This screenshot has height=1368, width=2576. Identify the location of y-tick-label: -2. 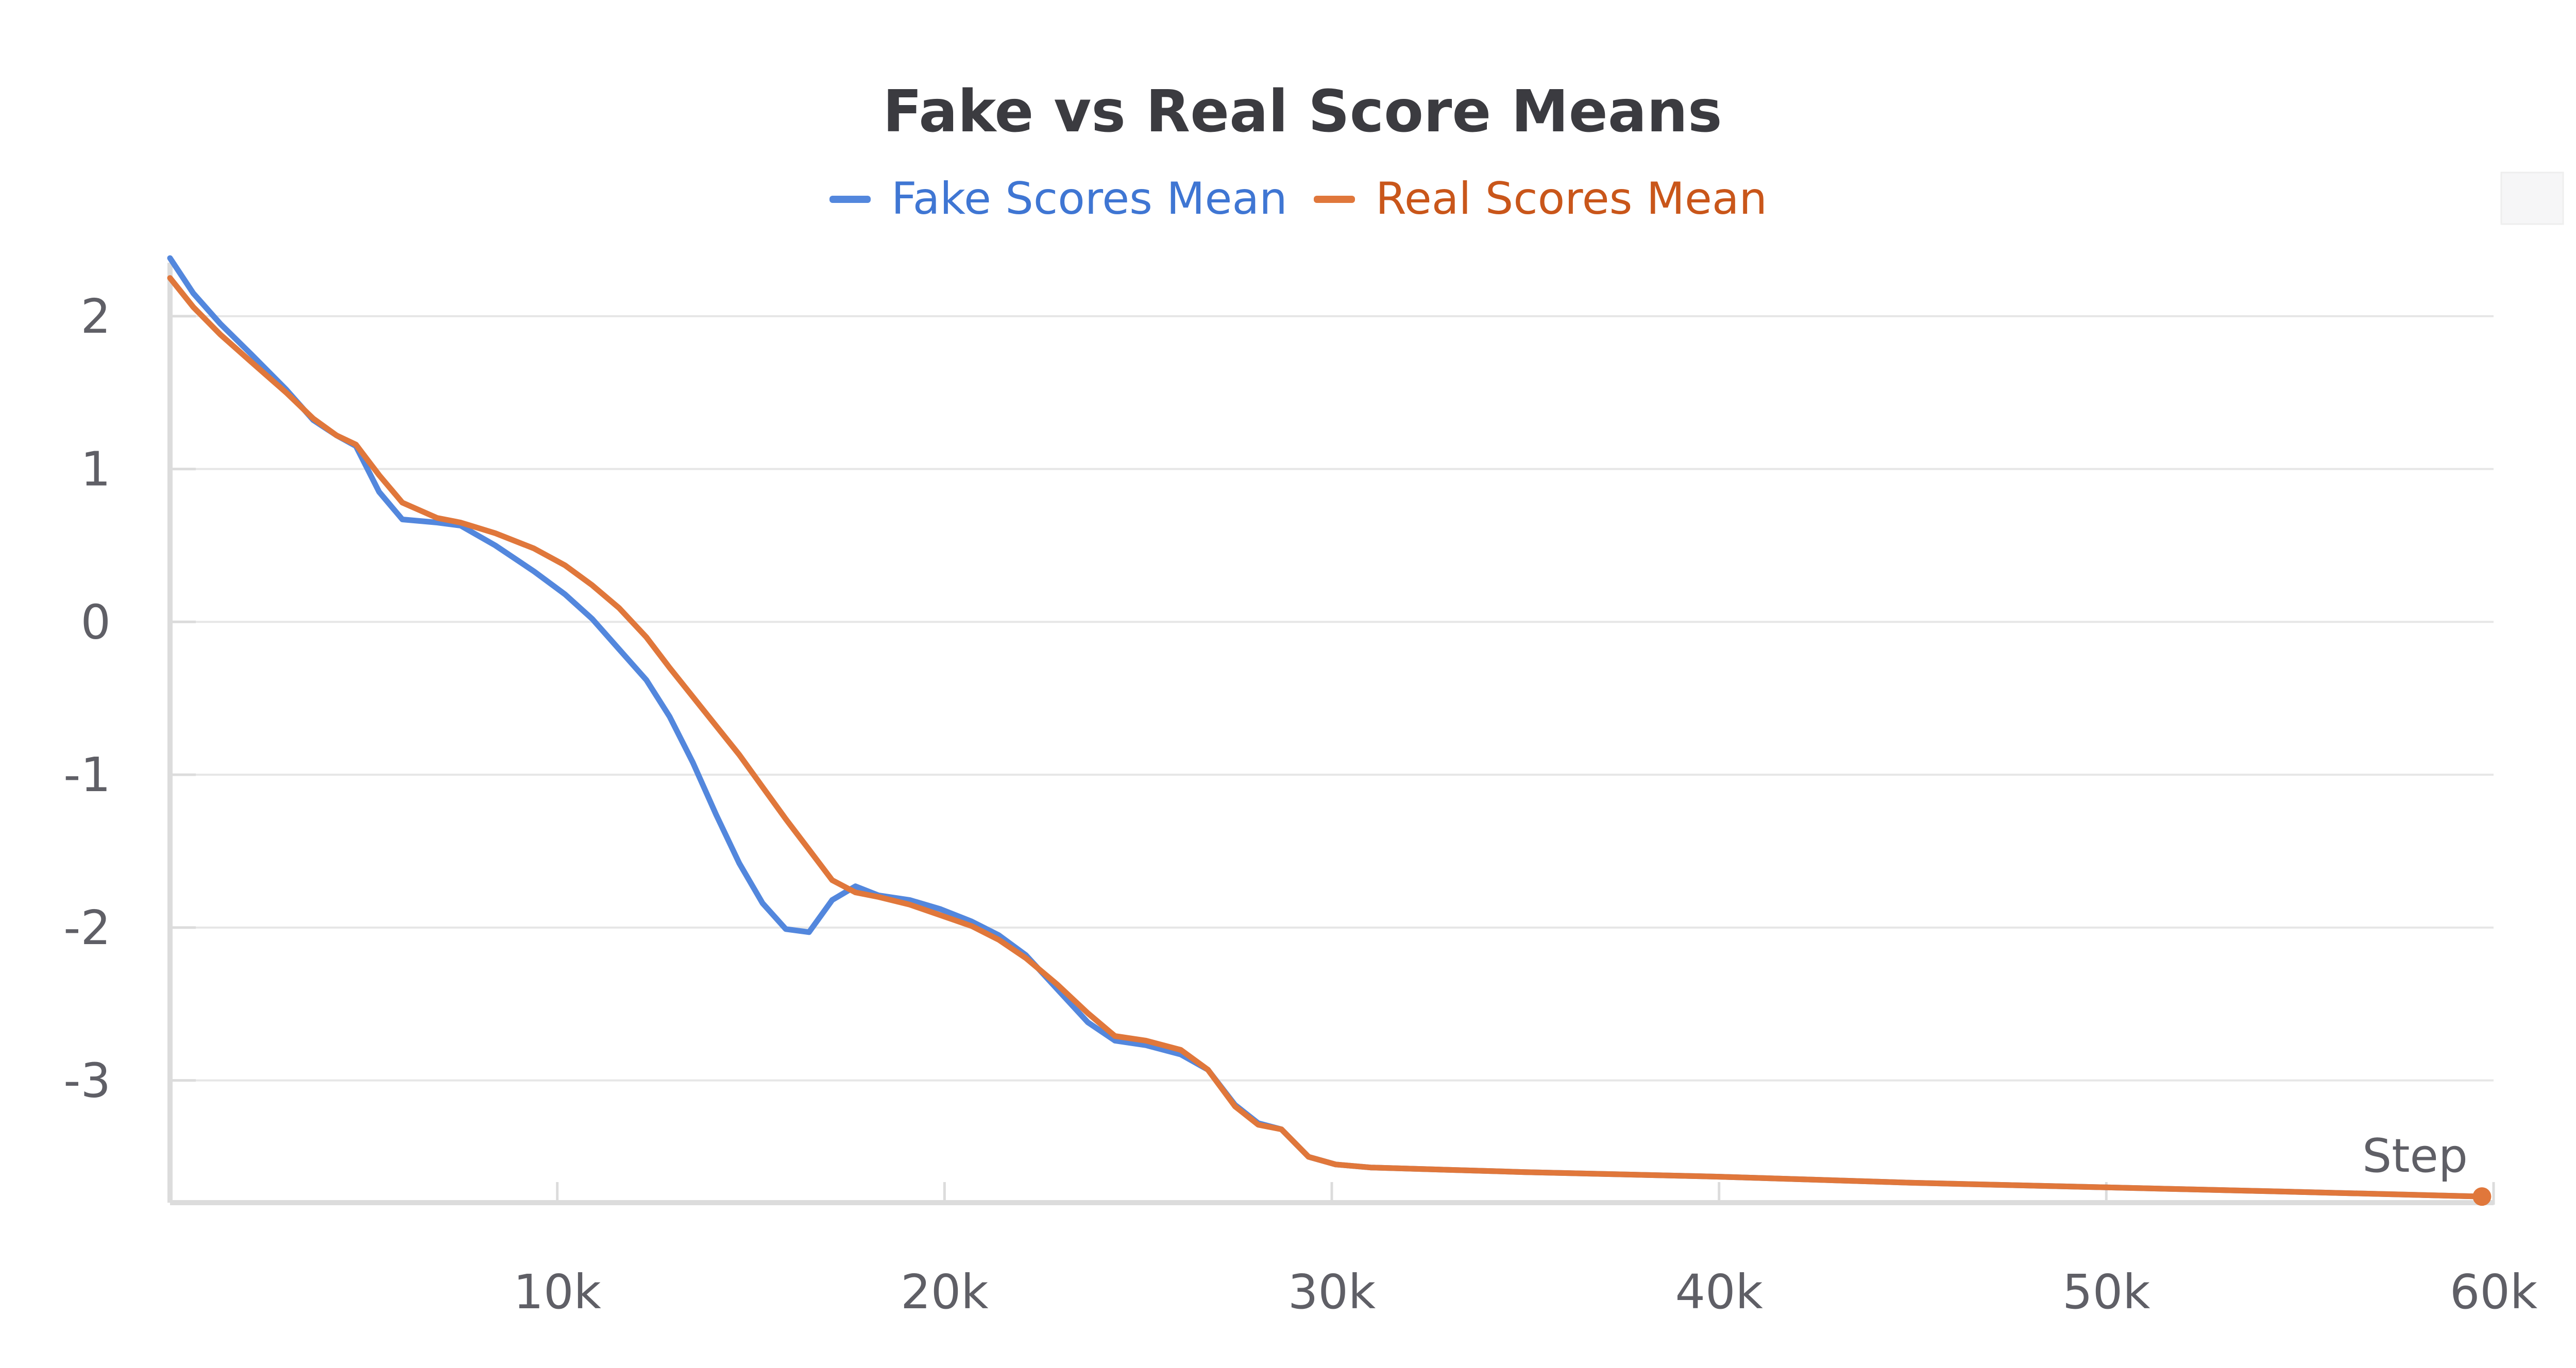
(87, 927).